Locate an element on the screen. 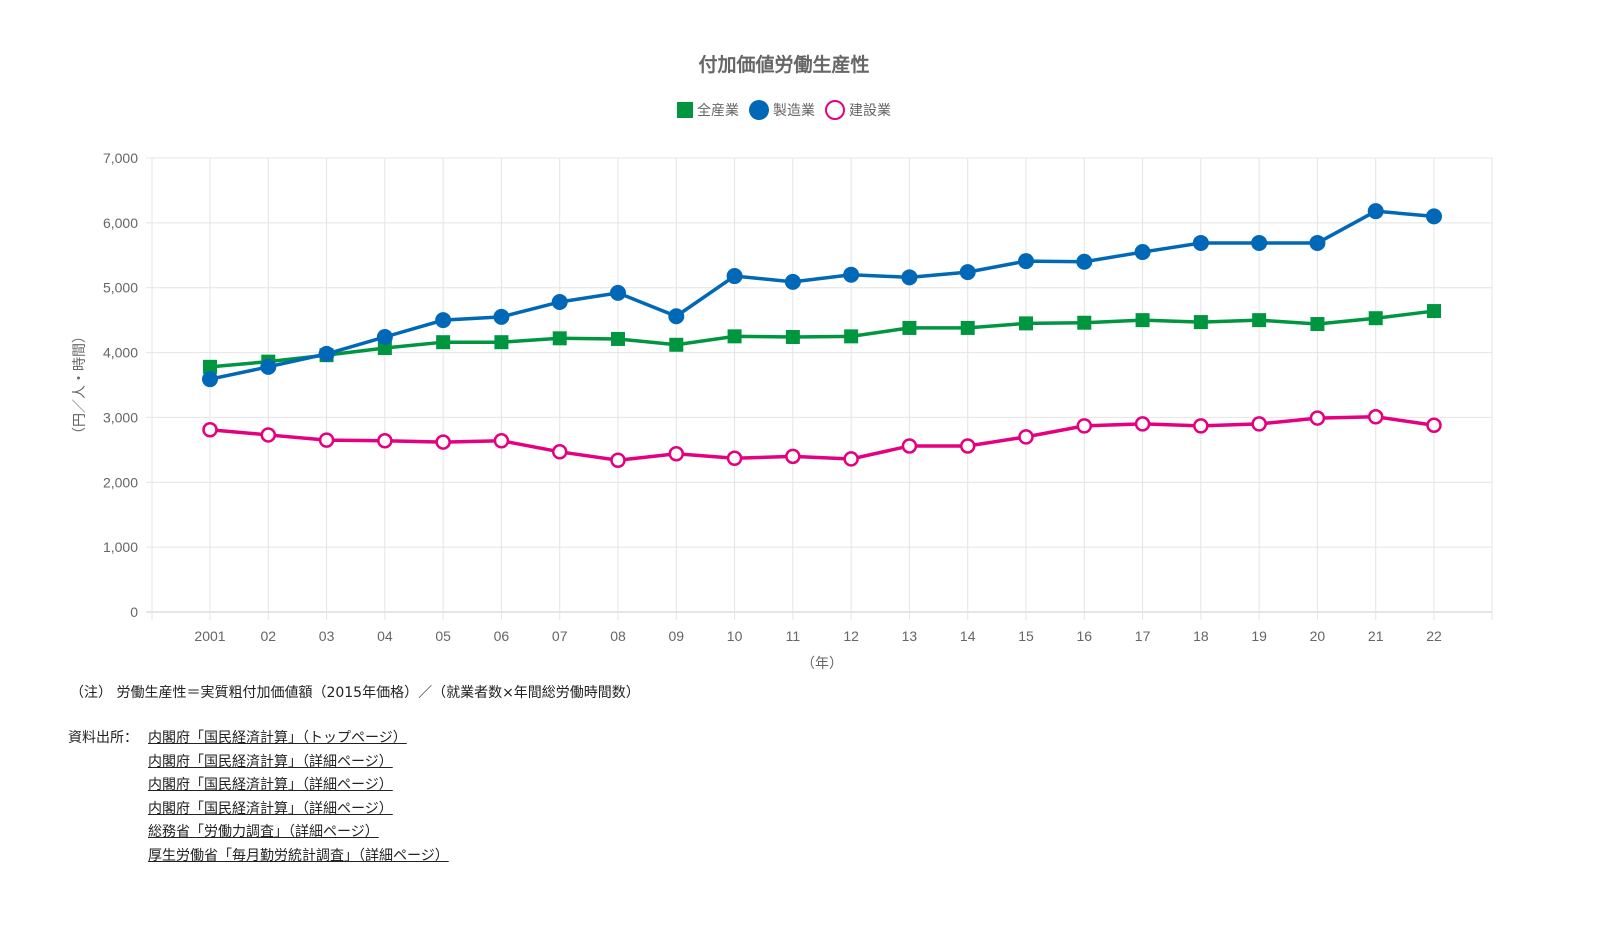 The image size is (1600, 952). y-tick-label: 2,000 is located at coordinates (120, 482).